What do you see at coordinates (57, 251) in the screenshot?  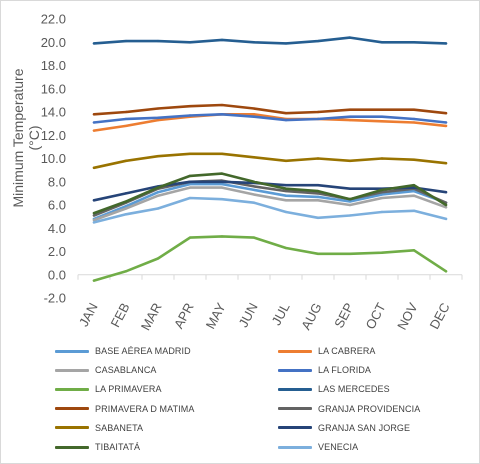 I see `y-tick-label: 2.0` at bounding box center [57, 251].